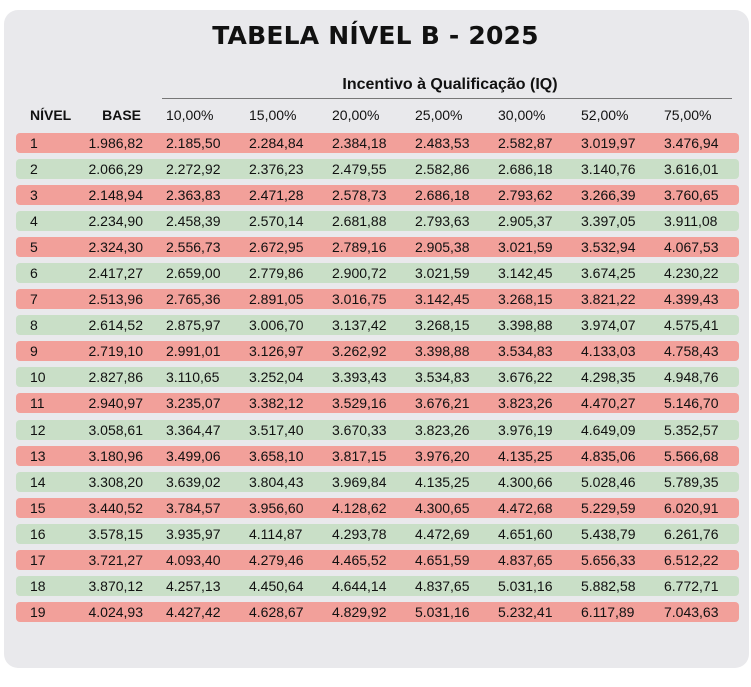  I want to click on cell-base: 2.417,27, so click(116, 273).